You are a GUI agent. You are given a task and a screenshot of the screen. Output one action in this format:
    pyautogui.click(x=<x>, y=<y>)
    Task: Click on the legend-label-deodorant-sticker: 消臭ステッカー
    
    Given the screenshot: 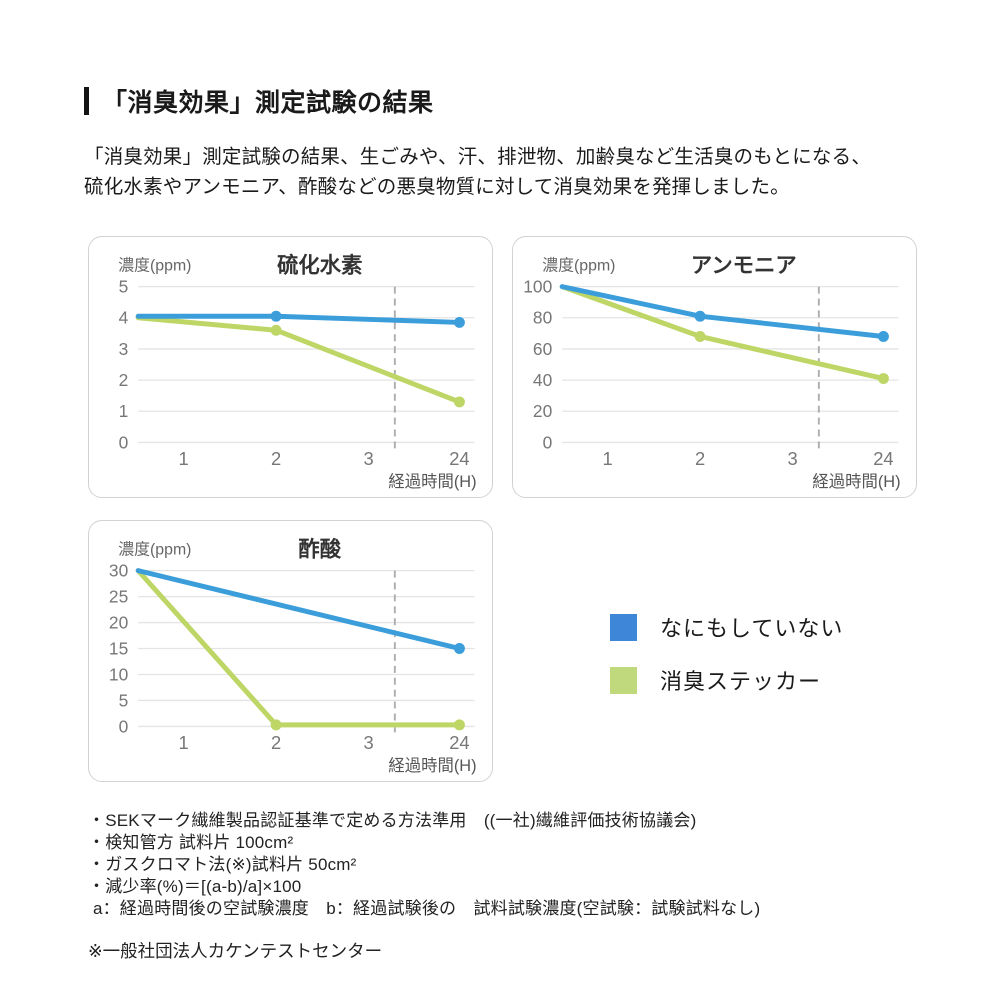 What is the action you would take?
    pyautogui.click(x=741, y=681)
    